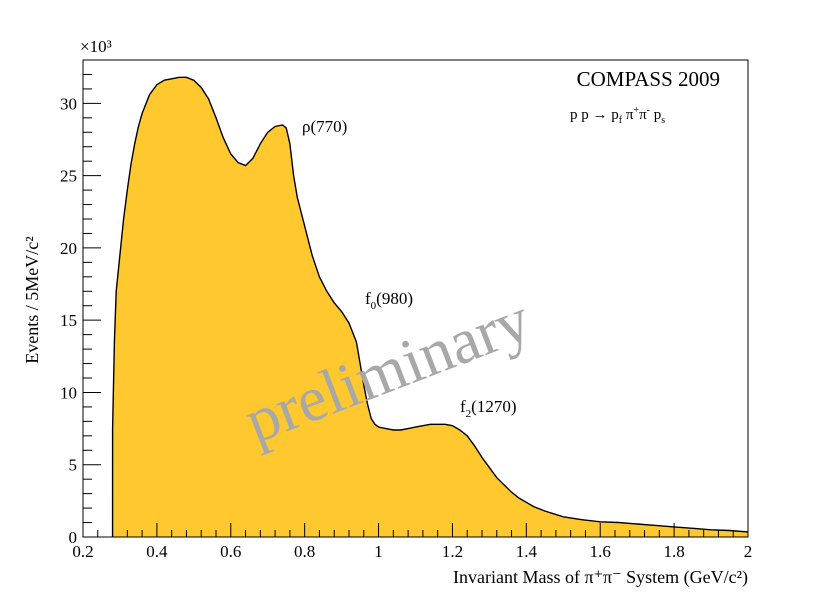 This screenshot has height=596, width=830. Describe the element at coordinates (368, 298) in the screenshot. I see `f0-letter: f` at that location.